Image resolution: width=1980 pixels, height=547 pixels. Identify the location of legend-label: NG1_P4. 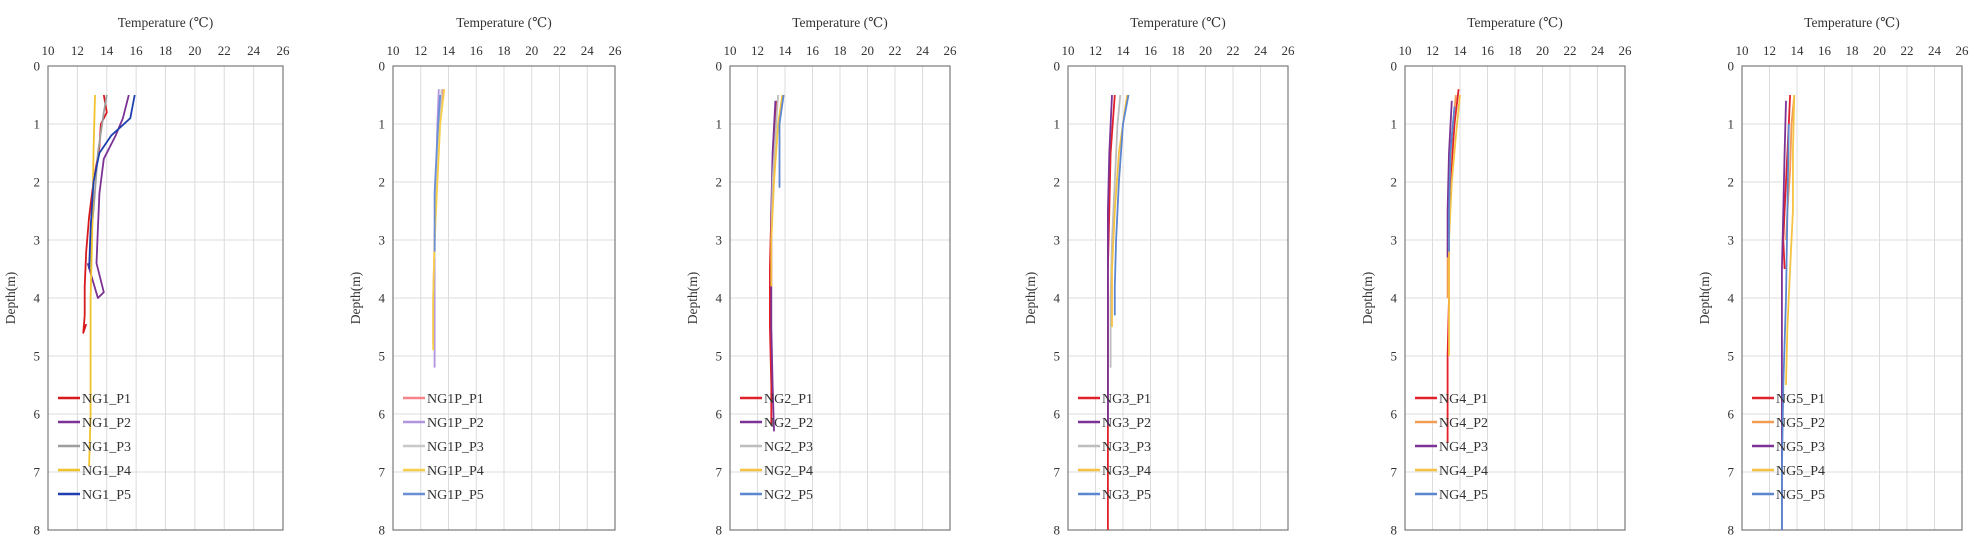
(106, 471).